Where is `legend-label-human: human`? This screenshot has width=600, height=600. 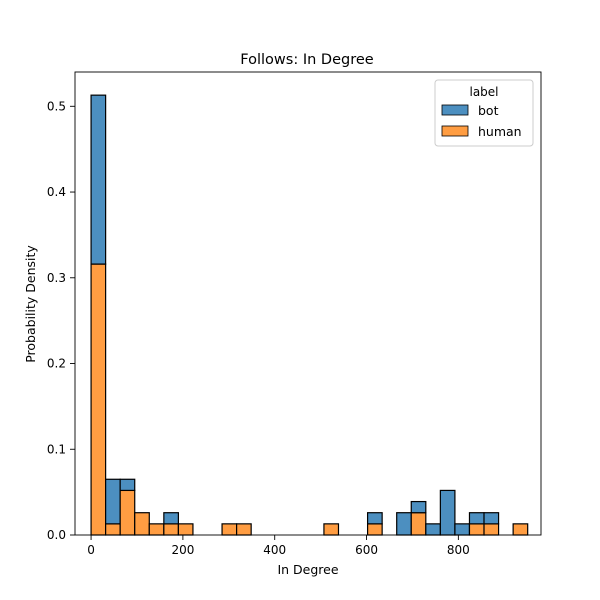
legend-label-human: human is located at coordinates (500, 131).